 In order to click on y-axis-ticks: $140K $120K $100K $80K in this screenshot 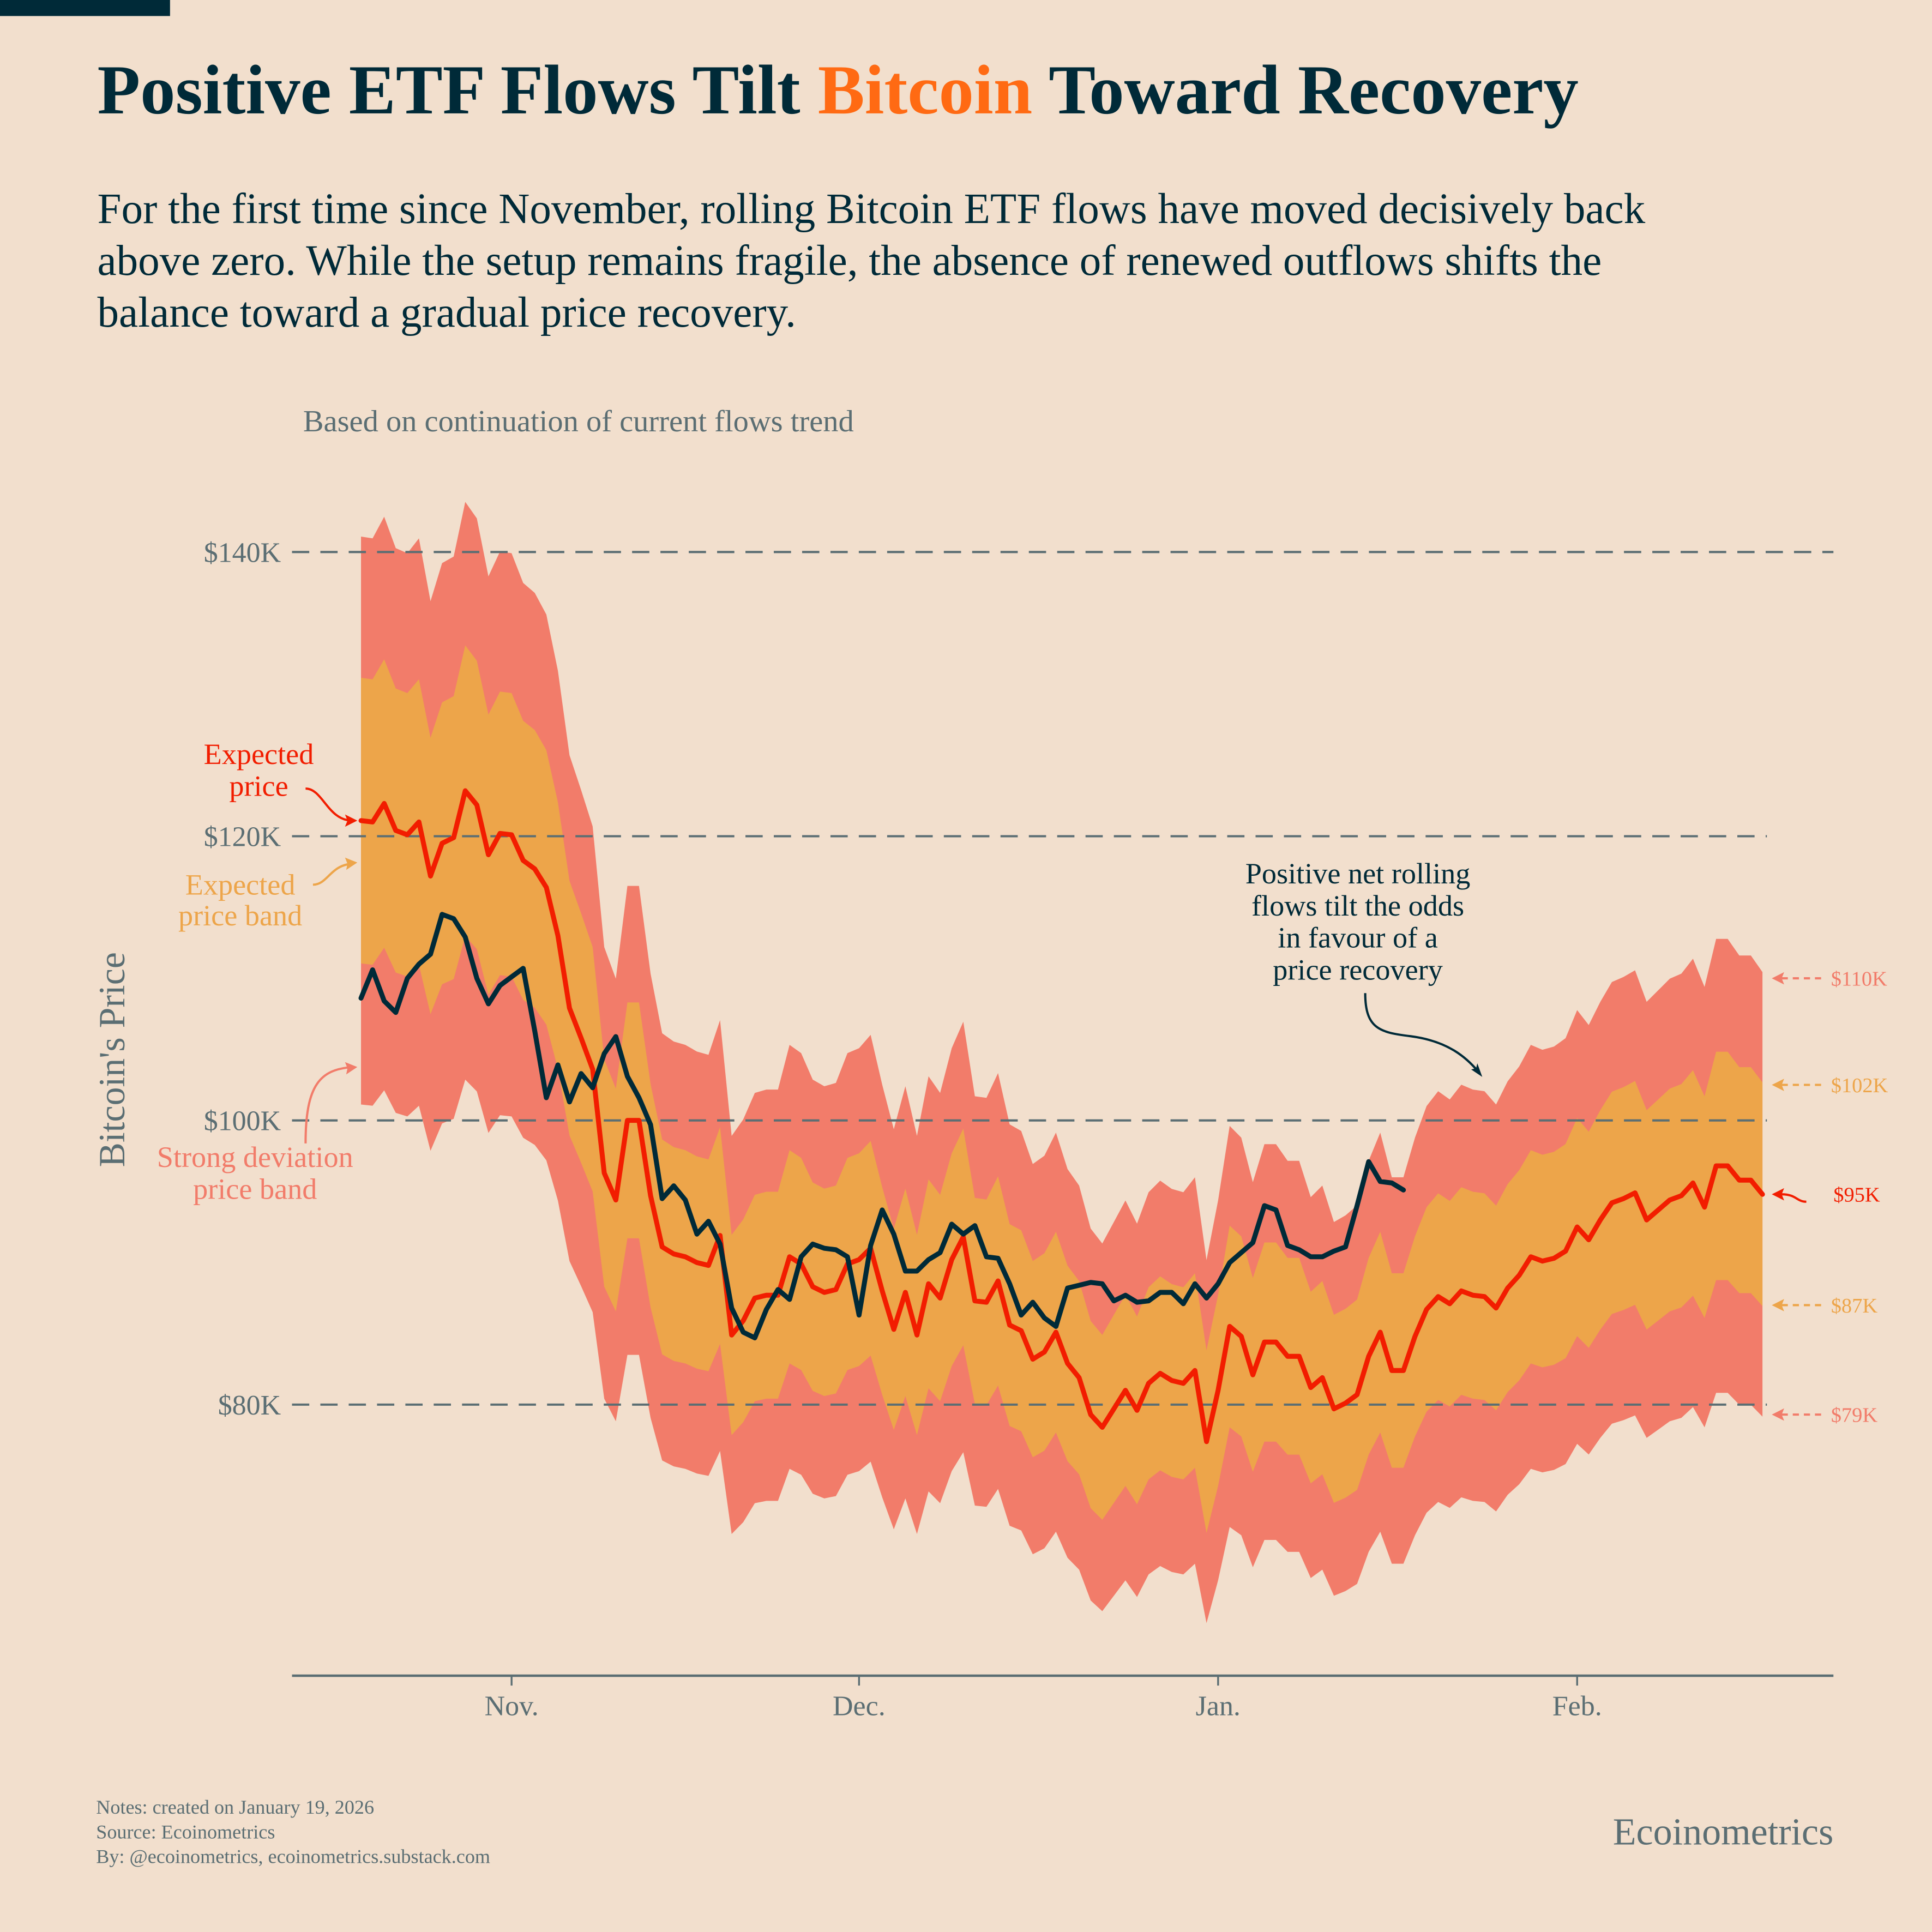, I will do `click(242, 979)`.